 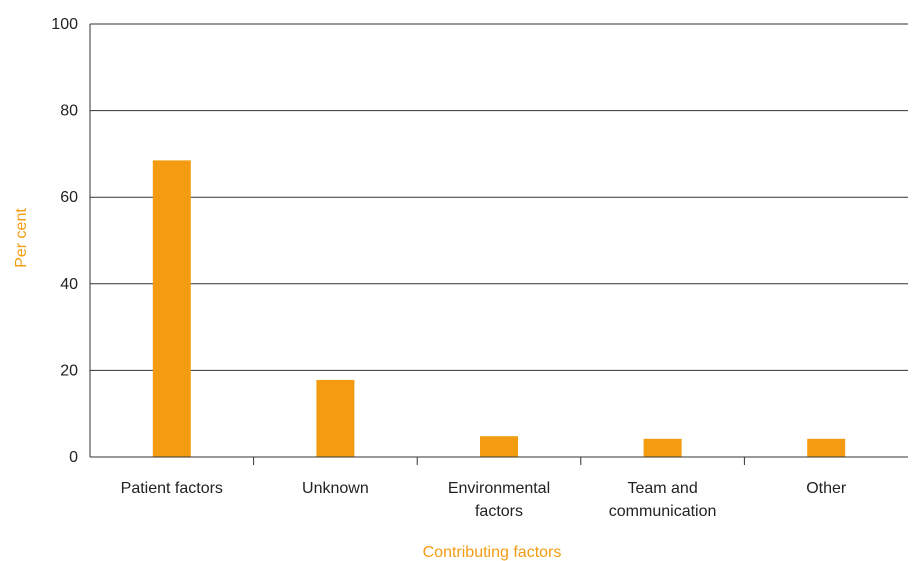 What do you see at coordinates (662, 488) in the screenshot?
I see `x-tick-label: Team and` at bounding box center [662, 488].